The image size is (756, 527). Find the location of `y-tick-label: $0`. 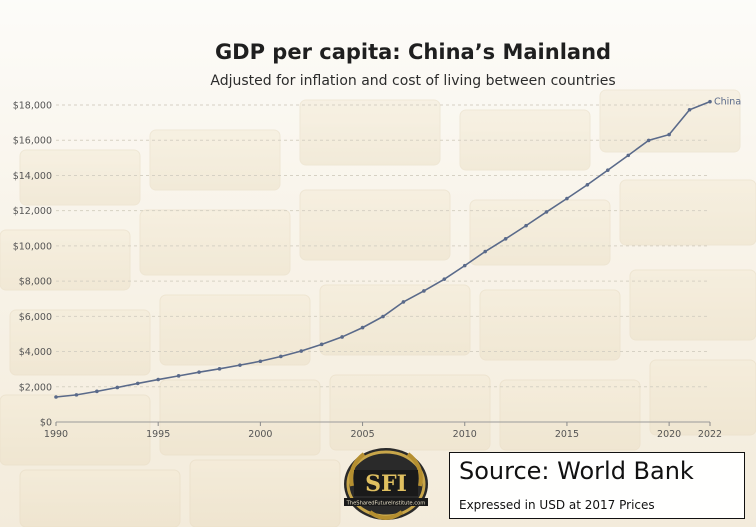

y-tick-label: $0 is located at coordinates (46, 423).